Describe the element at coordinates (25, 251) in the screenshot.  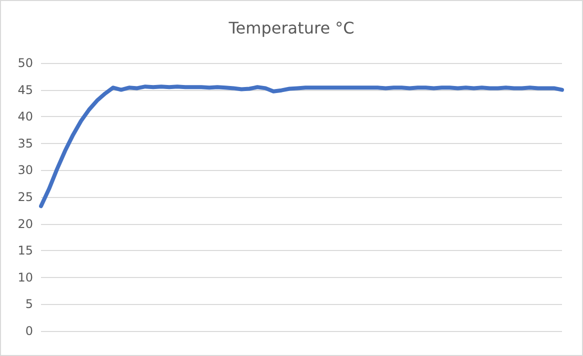
I see `y-tick-label: 15` at that location.